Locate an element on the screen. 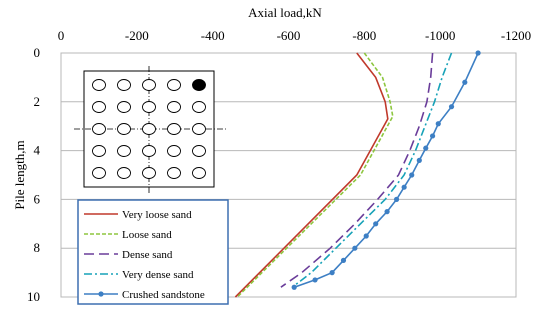 The image size is (536, 328). y-tick-label: 0 is located at coordinates (37, 52).